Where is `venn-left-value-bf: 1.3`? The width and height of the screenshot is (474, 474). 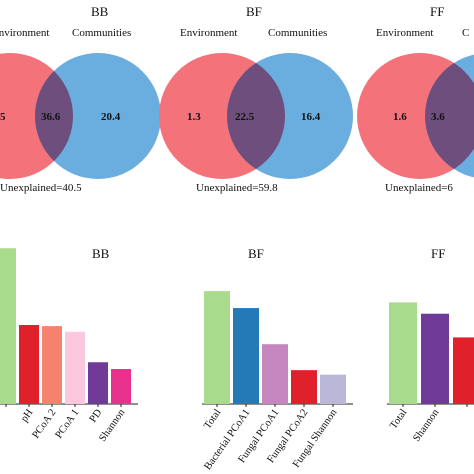
venn-left-value-bf: 1.3 is located at coordinates (194, 117).